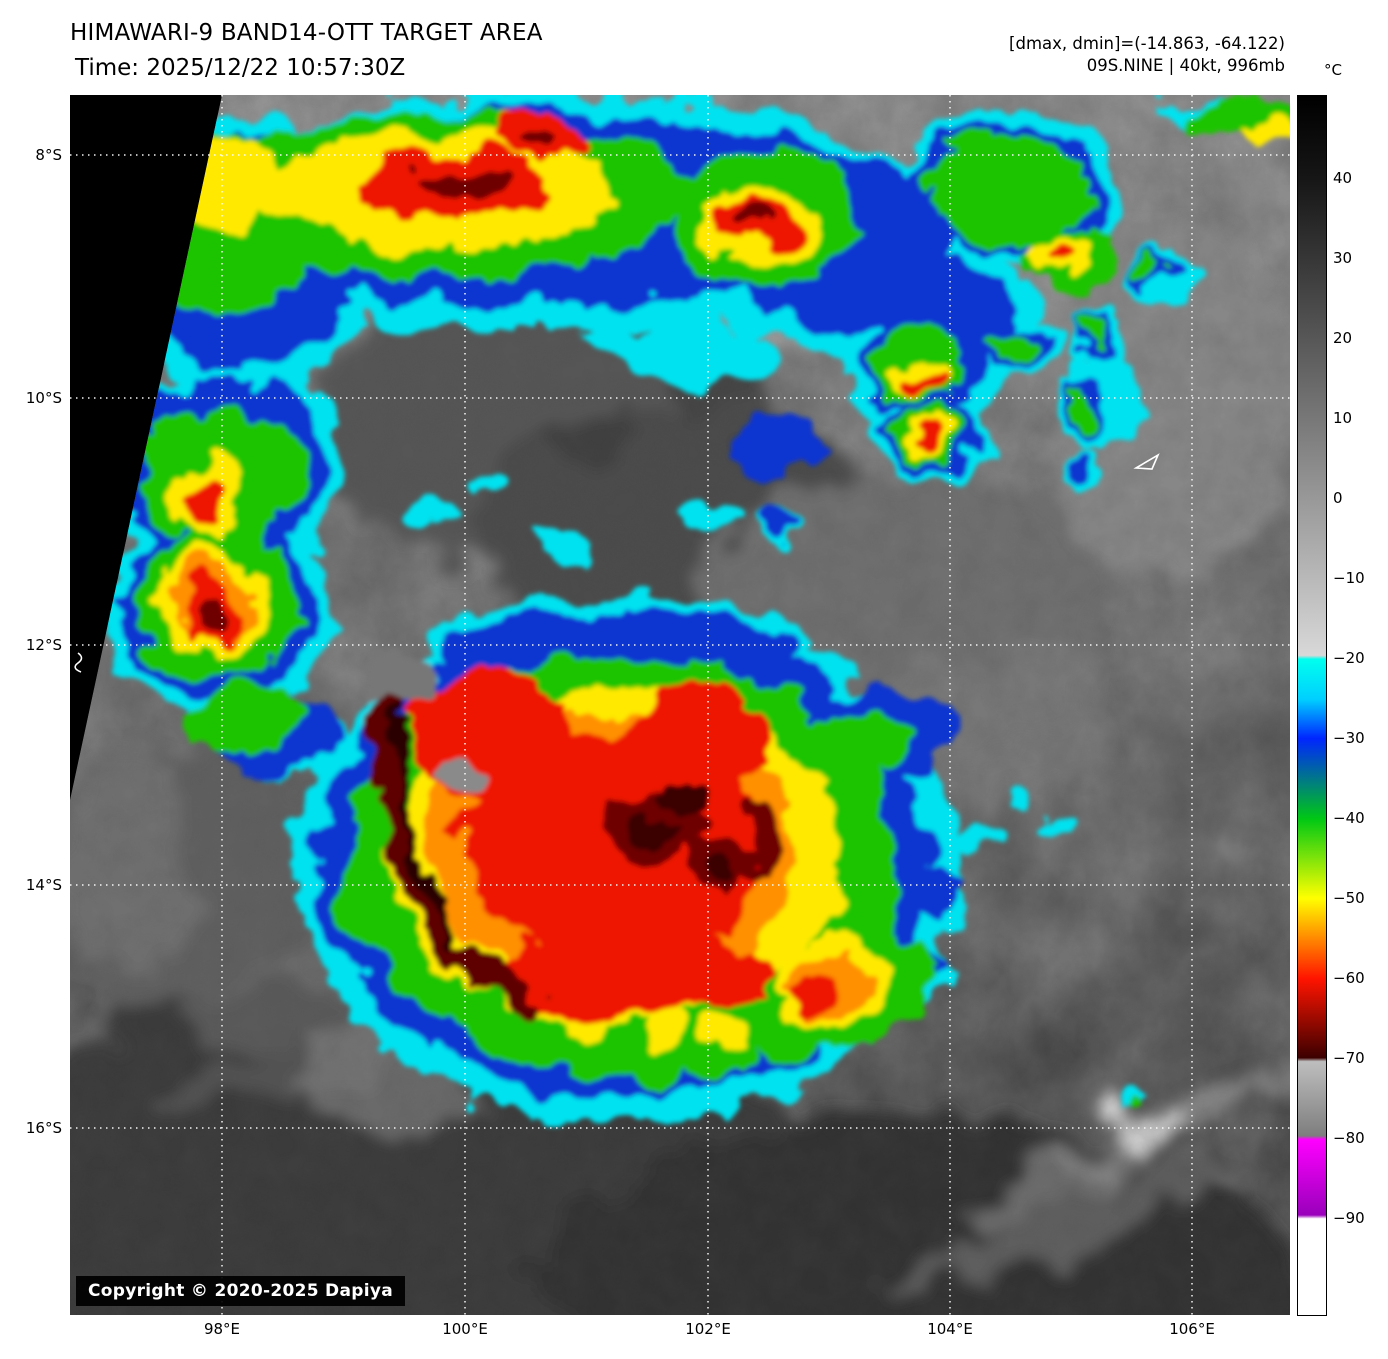 This screenshot has width=1388, height=1359. What do you see at coordinates (1343, 418) in the screenshot?
I see `colorbar-tick-10: 10` at bounding box center [1343, 418].